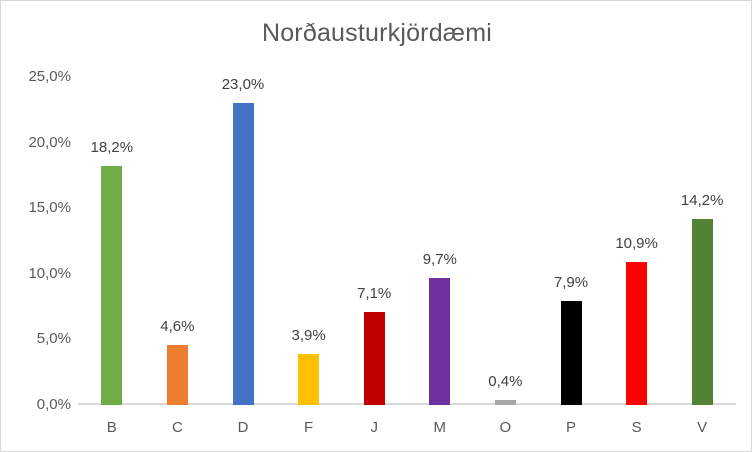  I want to click on bar-J, so click(374, 358).